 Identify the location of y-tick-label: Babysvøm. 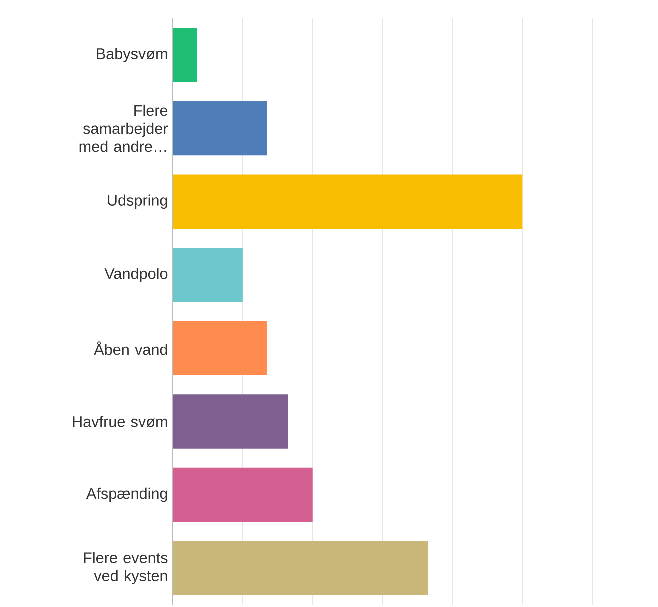
(132, 55).